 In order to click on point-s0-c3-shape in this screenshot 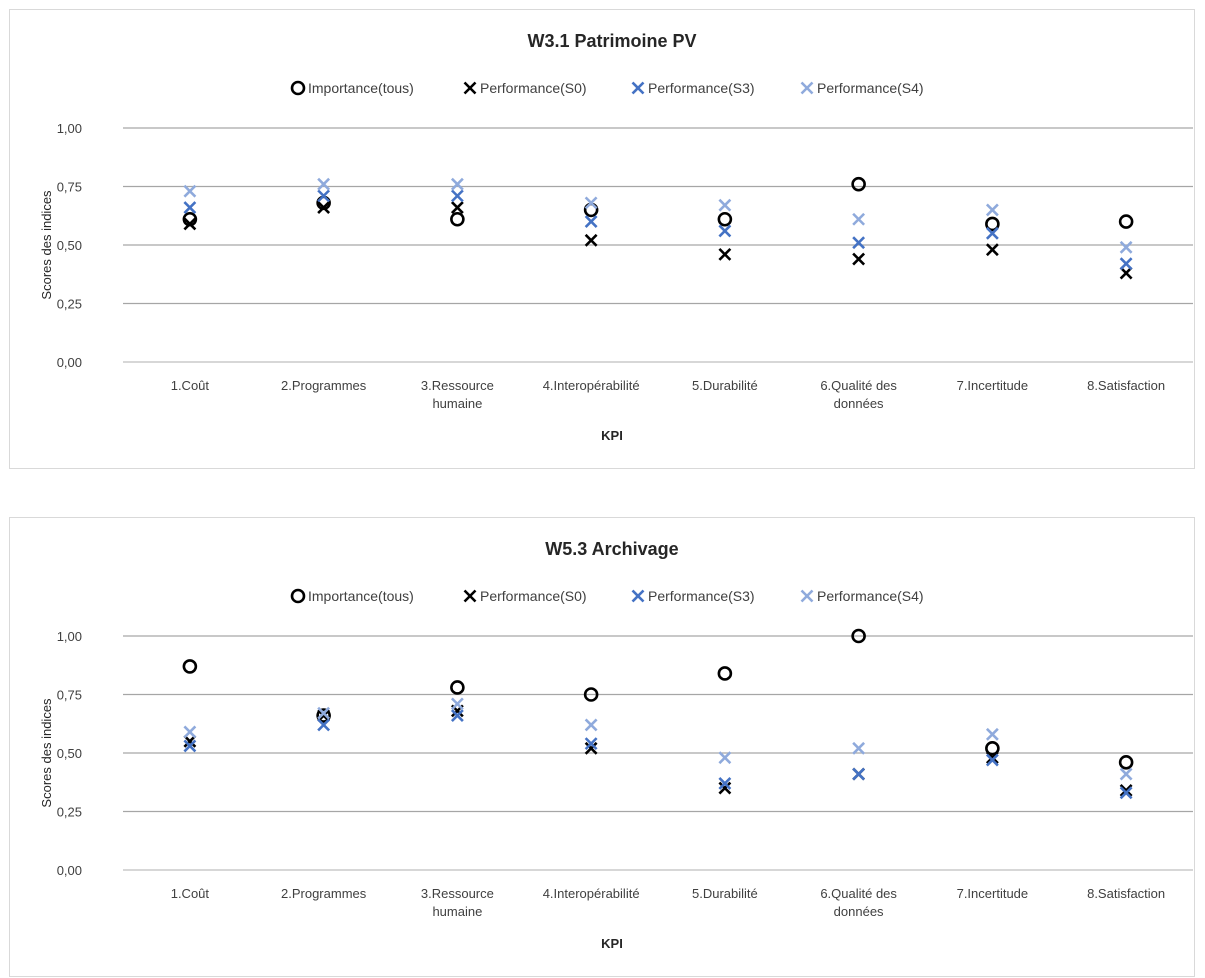, I will do `click(591, 694)`.